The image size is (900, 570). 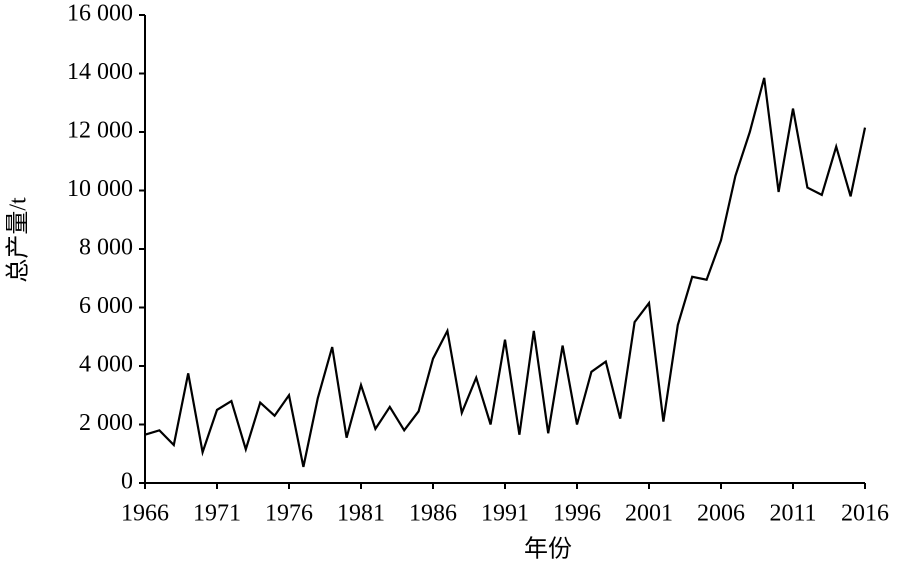 What do you see at coordinates (649, 514) in the screenshot?
I see `x-tick-label: 2001` at bounding box center [649, 514].